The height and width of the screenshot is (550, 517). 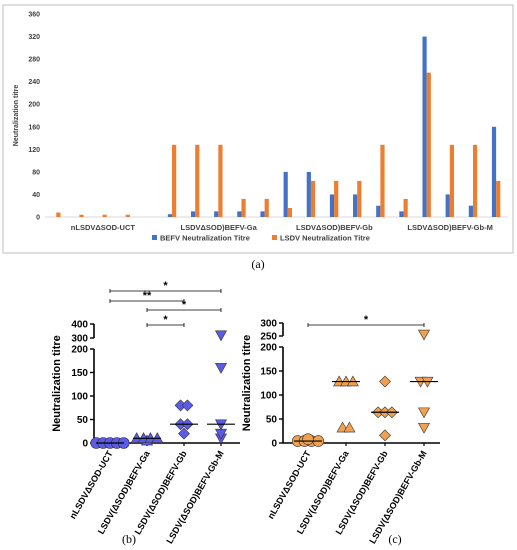 I want to click on significance-label: **, so click(x=147, y=296).